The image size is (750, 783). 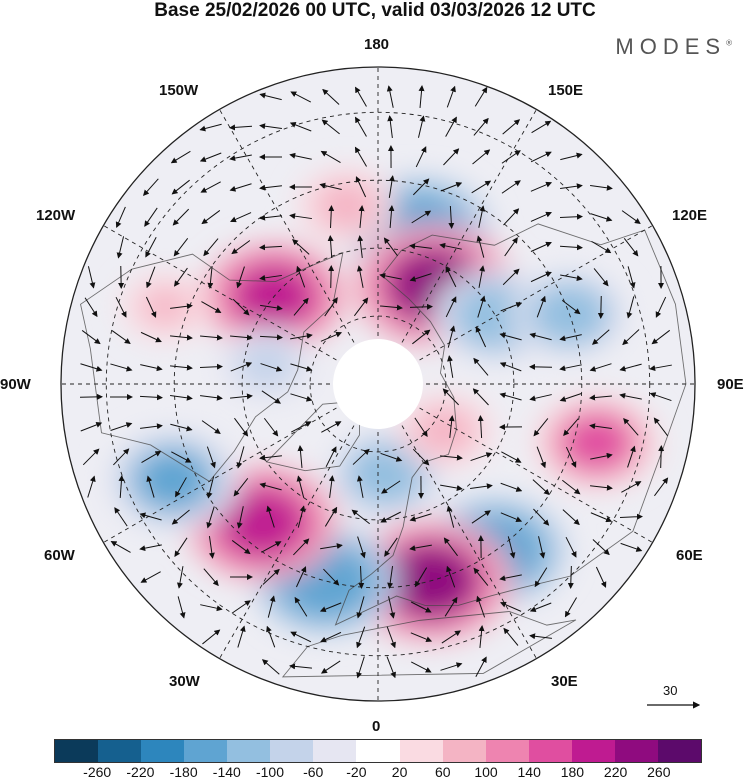 What do you see at coordinates (457, 521) in the screenshot?
I see `meridian-line` at bounding box center [457, 521].